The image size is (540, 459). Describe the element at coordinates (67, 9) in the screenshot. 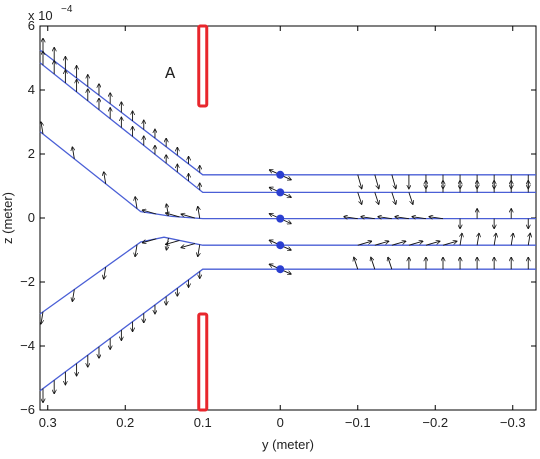

I see `y-exponent-power: −4` at that location.